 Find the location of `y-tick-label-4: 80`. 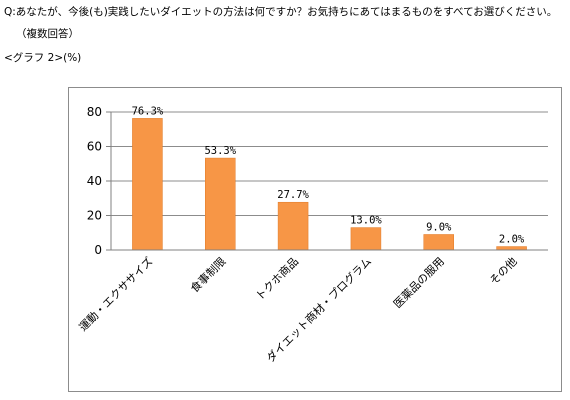

y-tick-label-4: 80 is located at coordinates (94, 112).